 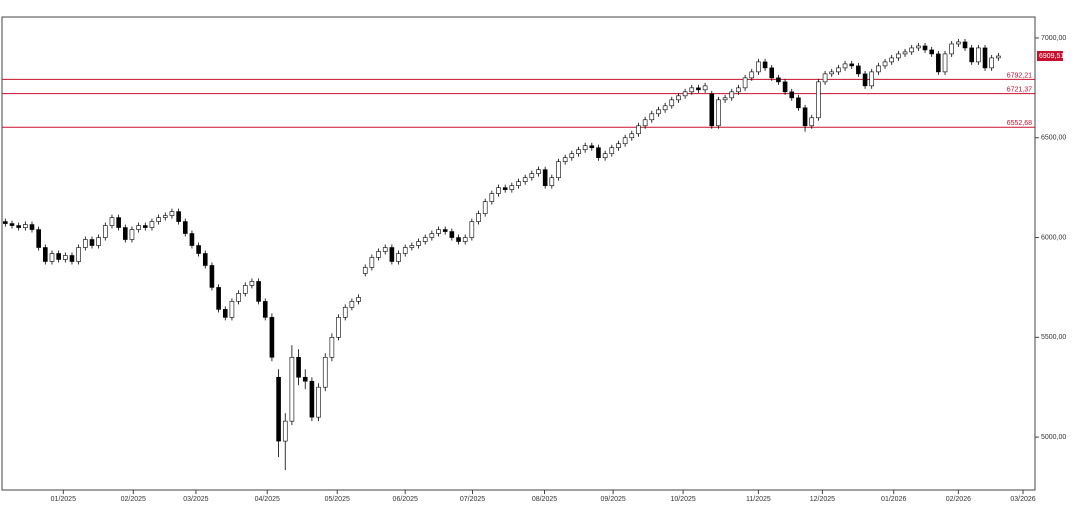 What do you see at coordinates (1019, 75) in the screenshot?
I see `level-label: 6792,21` at bounding box center [1019, 75].